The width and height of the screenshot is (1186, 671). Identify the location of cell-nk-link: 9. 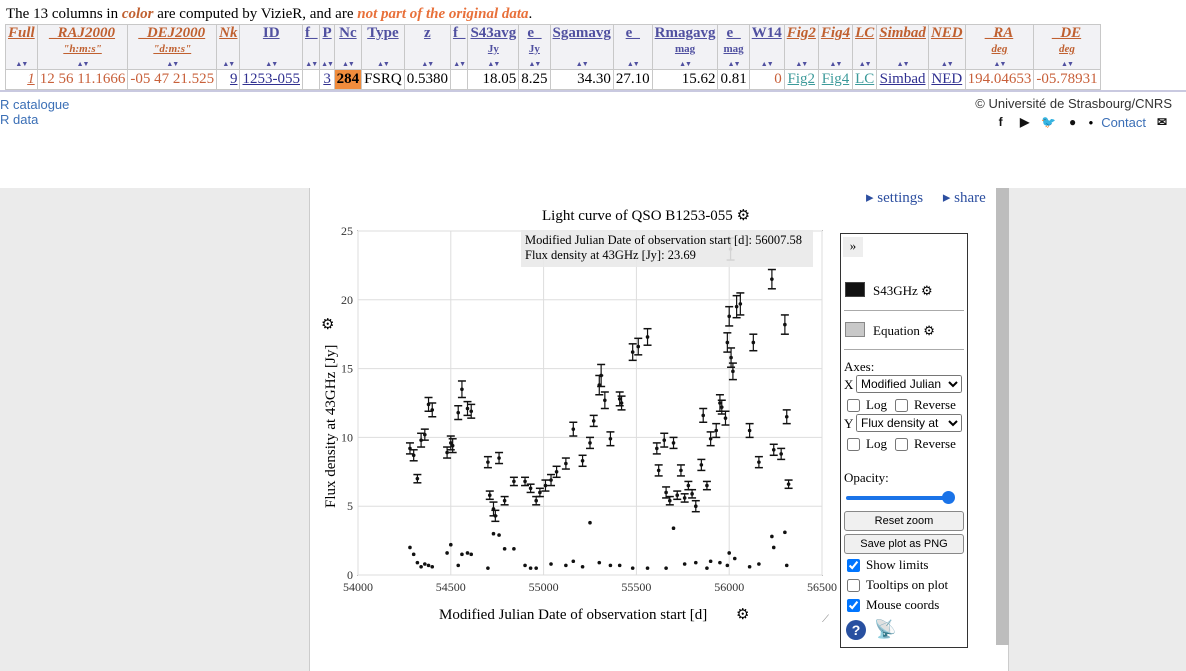
(228, 79).